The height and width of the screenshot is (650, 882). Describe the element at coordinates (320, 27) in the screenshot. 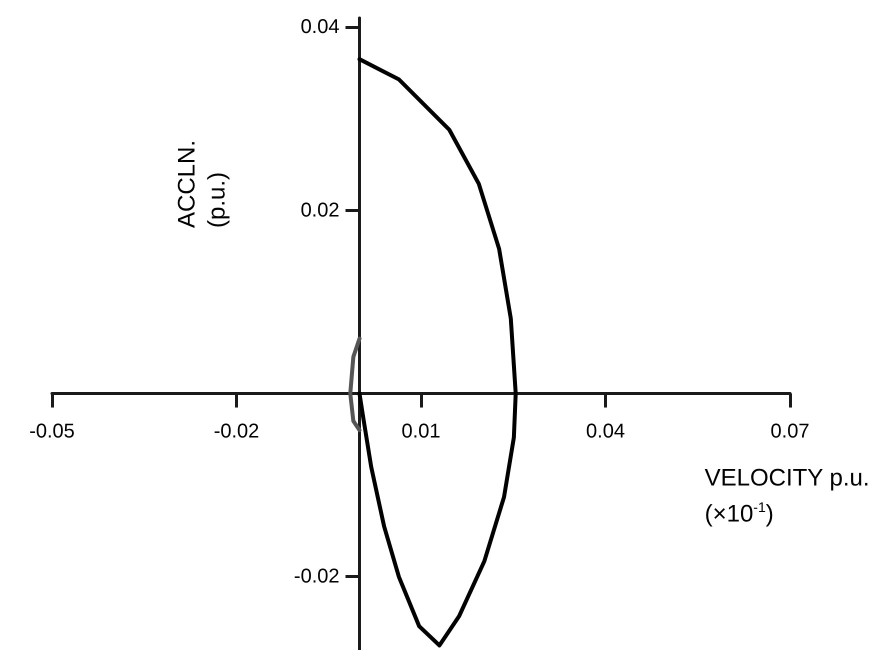

I see `y-tick-label: 0.04` at that location.